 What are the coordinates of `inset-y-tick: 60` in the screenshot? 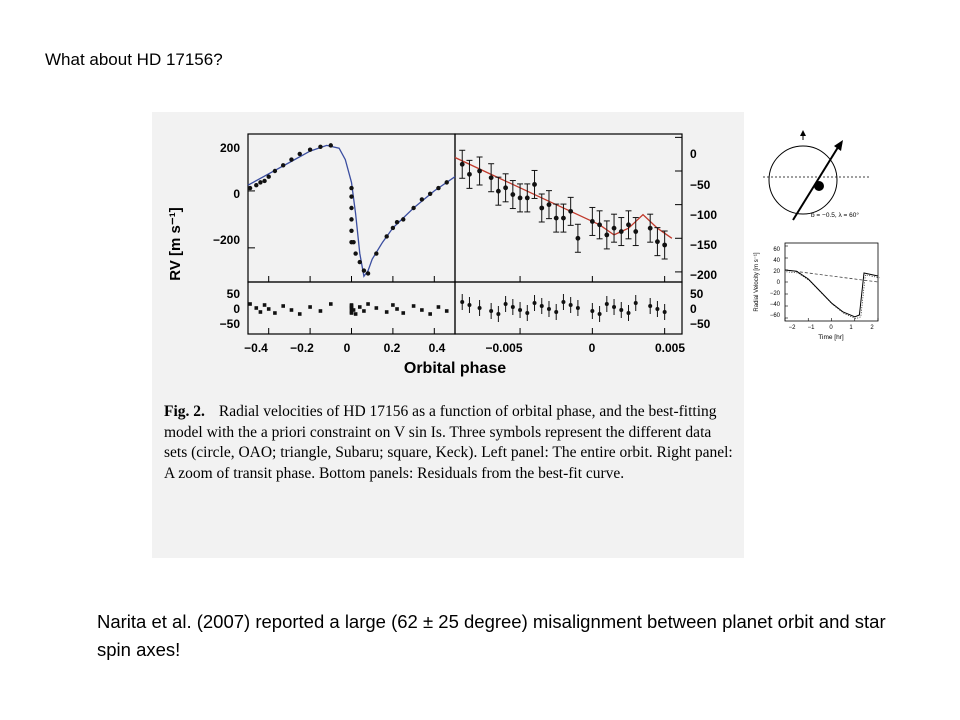 It's located at (776, 250).